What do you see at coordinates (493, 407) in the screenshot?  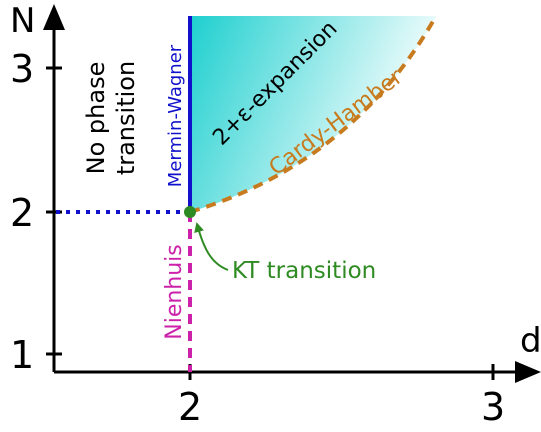 I see `x-tick-label-3: 3` at bounding box center [493, 407].